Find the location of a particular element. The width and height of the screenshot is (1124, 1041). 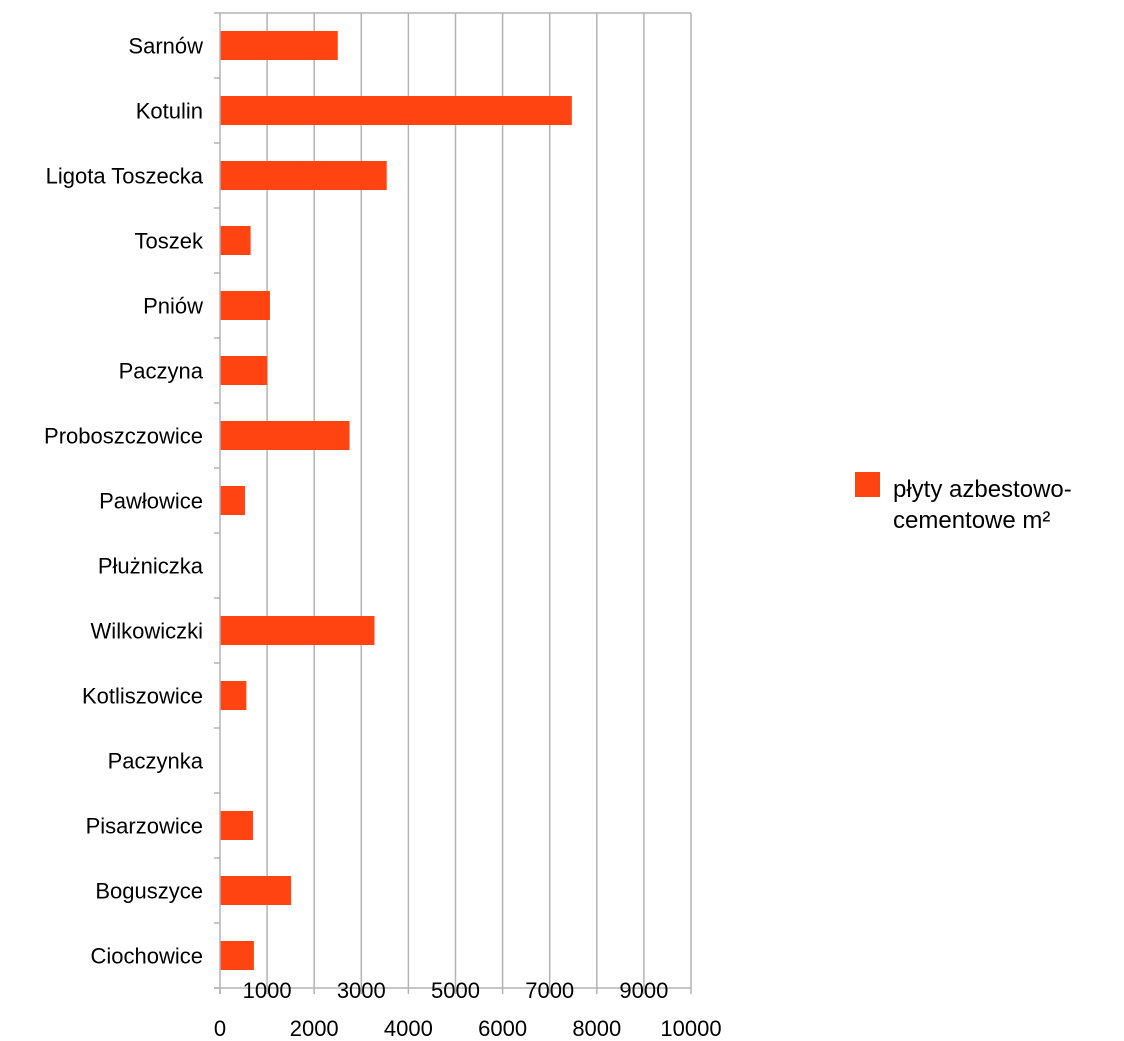

legend-label-line-2: cementowe m² is located at coordinates (971, 520).